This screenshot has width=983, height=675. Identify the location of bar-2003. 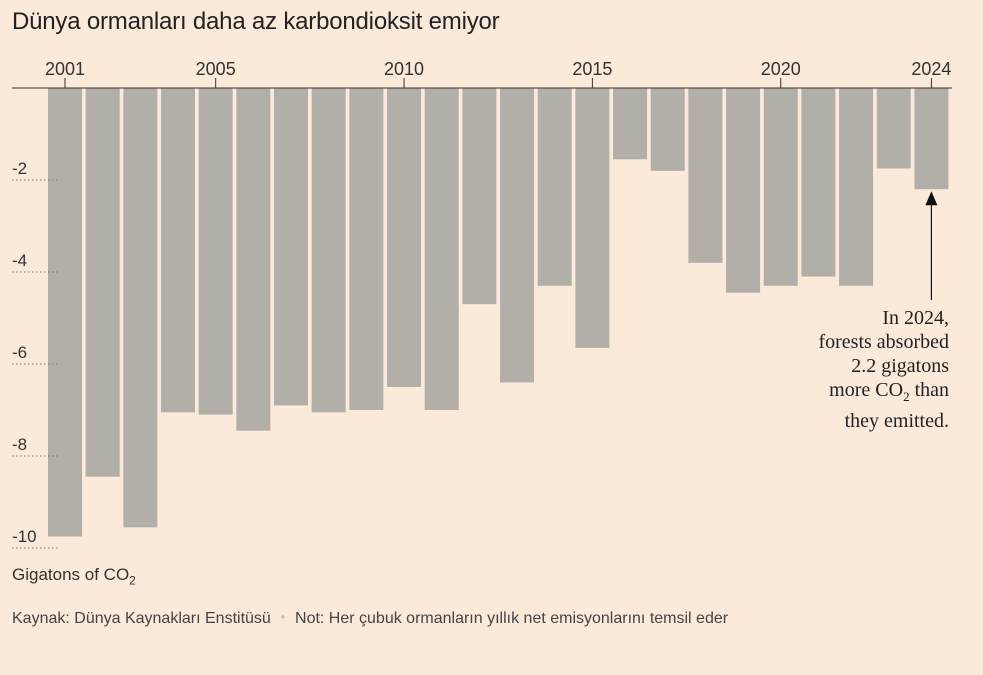
(140, 308).